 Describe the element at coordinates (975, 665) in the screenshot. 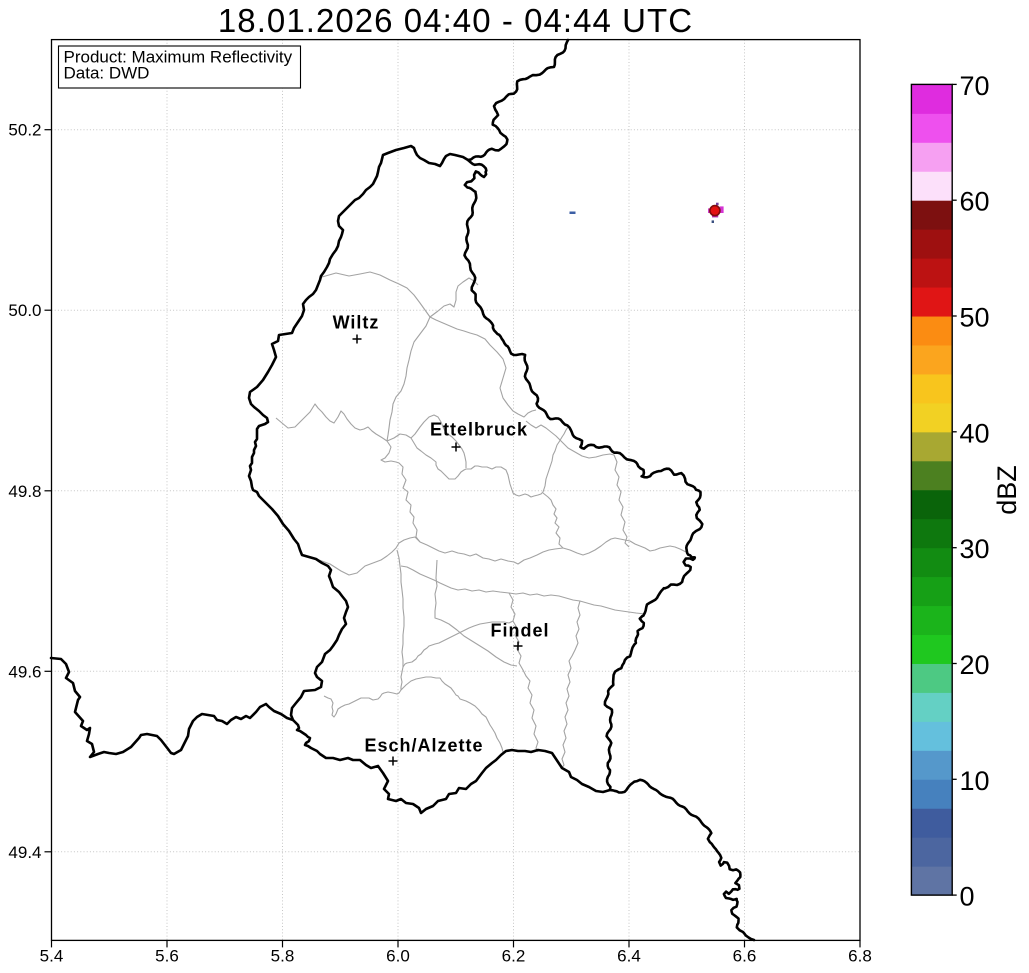

I see `svg-text: 20` at that location.